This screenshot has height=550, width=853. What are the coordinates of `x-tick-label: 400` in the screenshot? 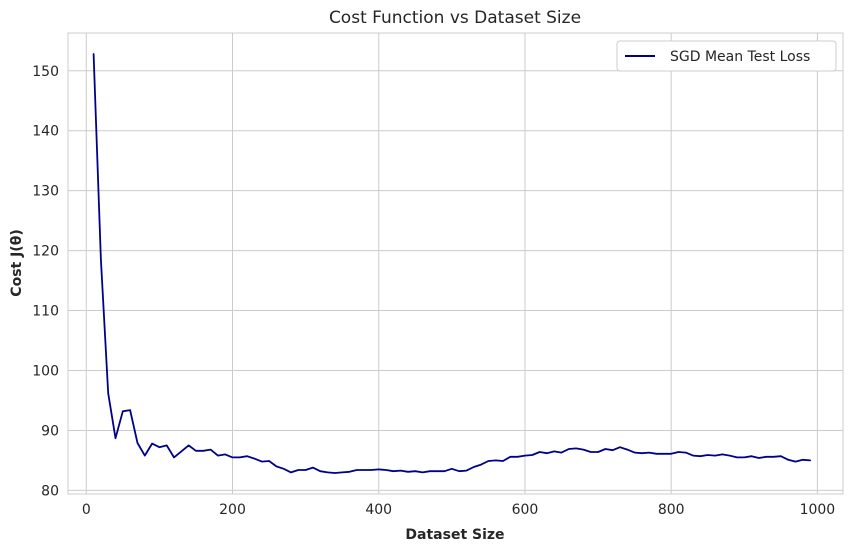 It's located at (378, 510).